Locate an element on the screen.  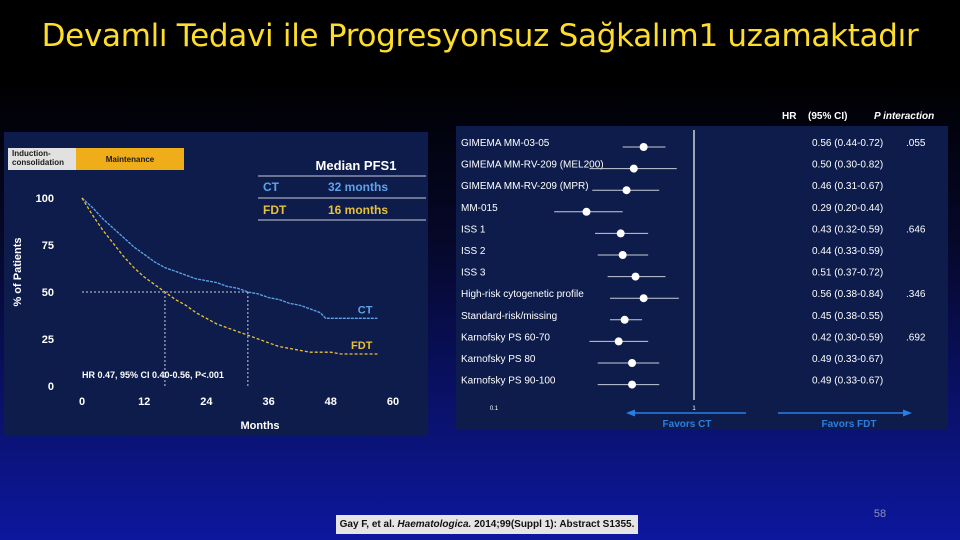
km-y-axis-label: % of Patients is located at coordinates (18, 271).